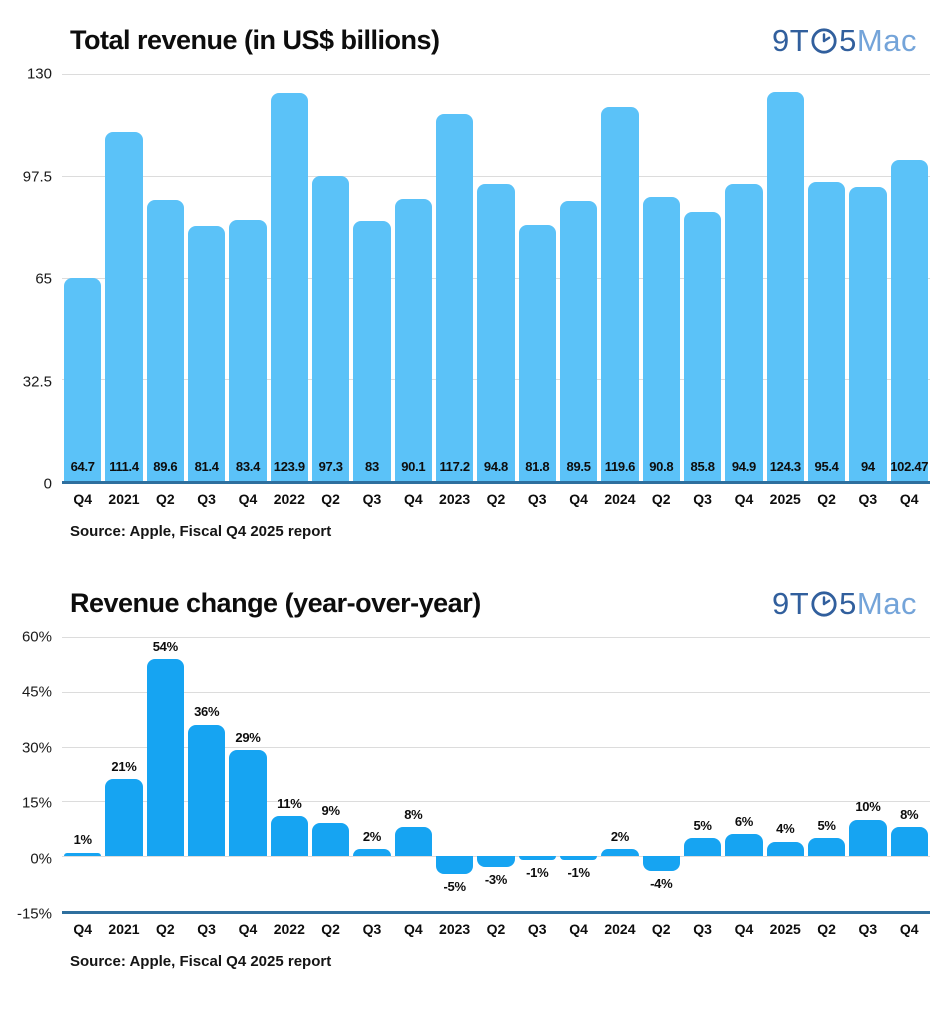  I want to click on bar-slot: 1%, so click(82, 774).